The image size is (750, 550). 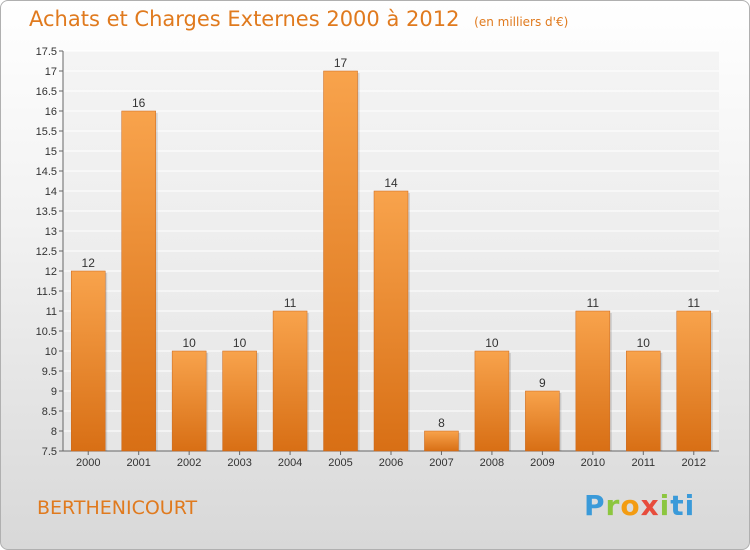 What do you see at coordinates (51, 192) in the screenshot?
I see `y-tick-label: 14` at bounding box center [51, 192].